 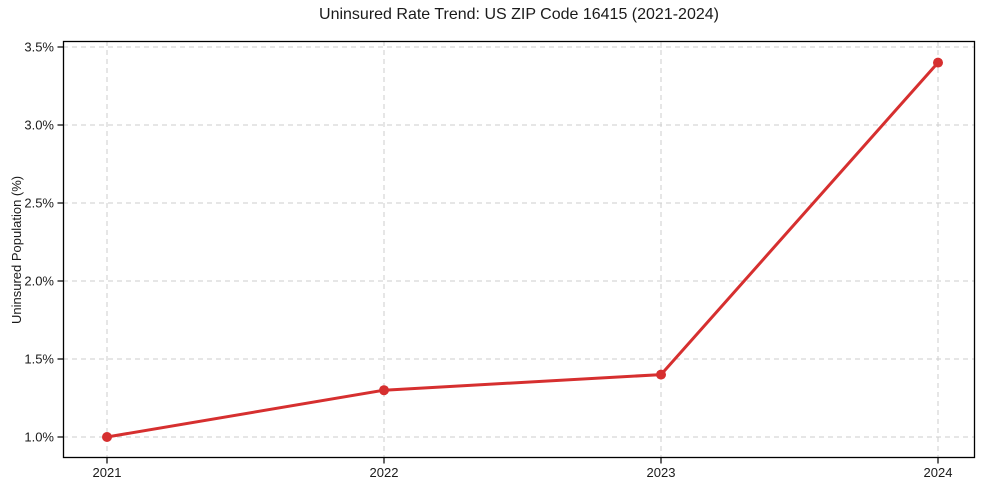 I want to click on x-tick-label: 2024, so click(x=938, y=472).